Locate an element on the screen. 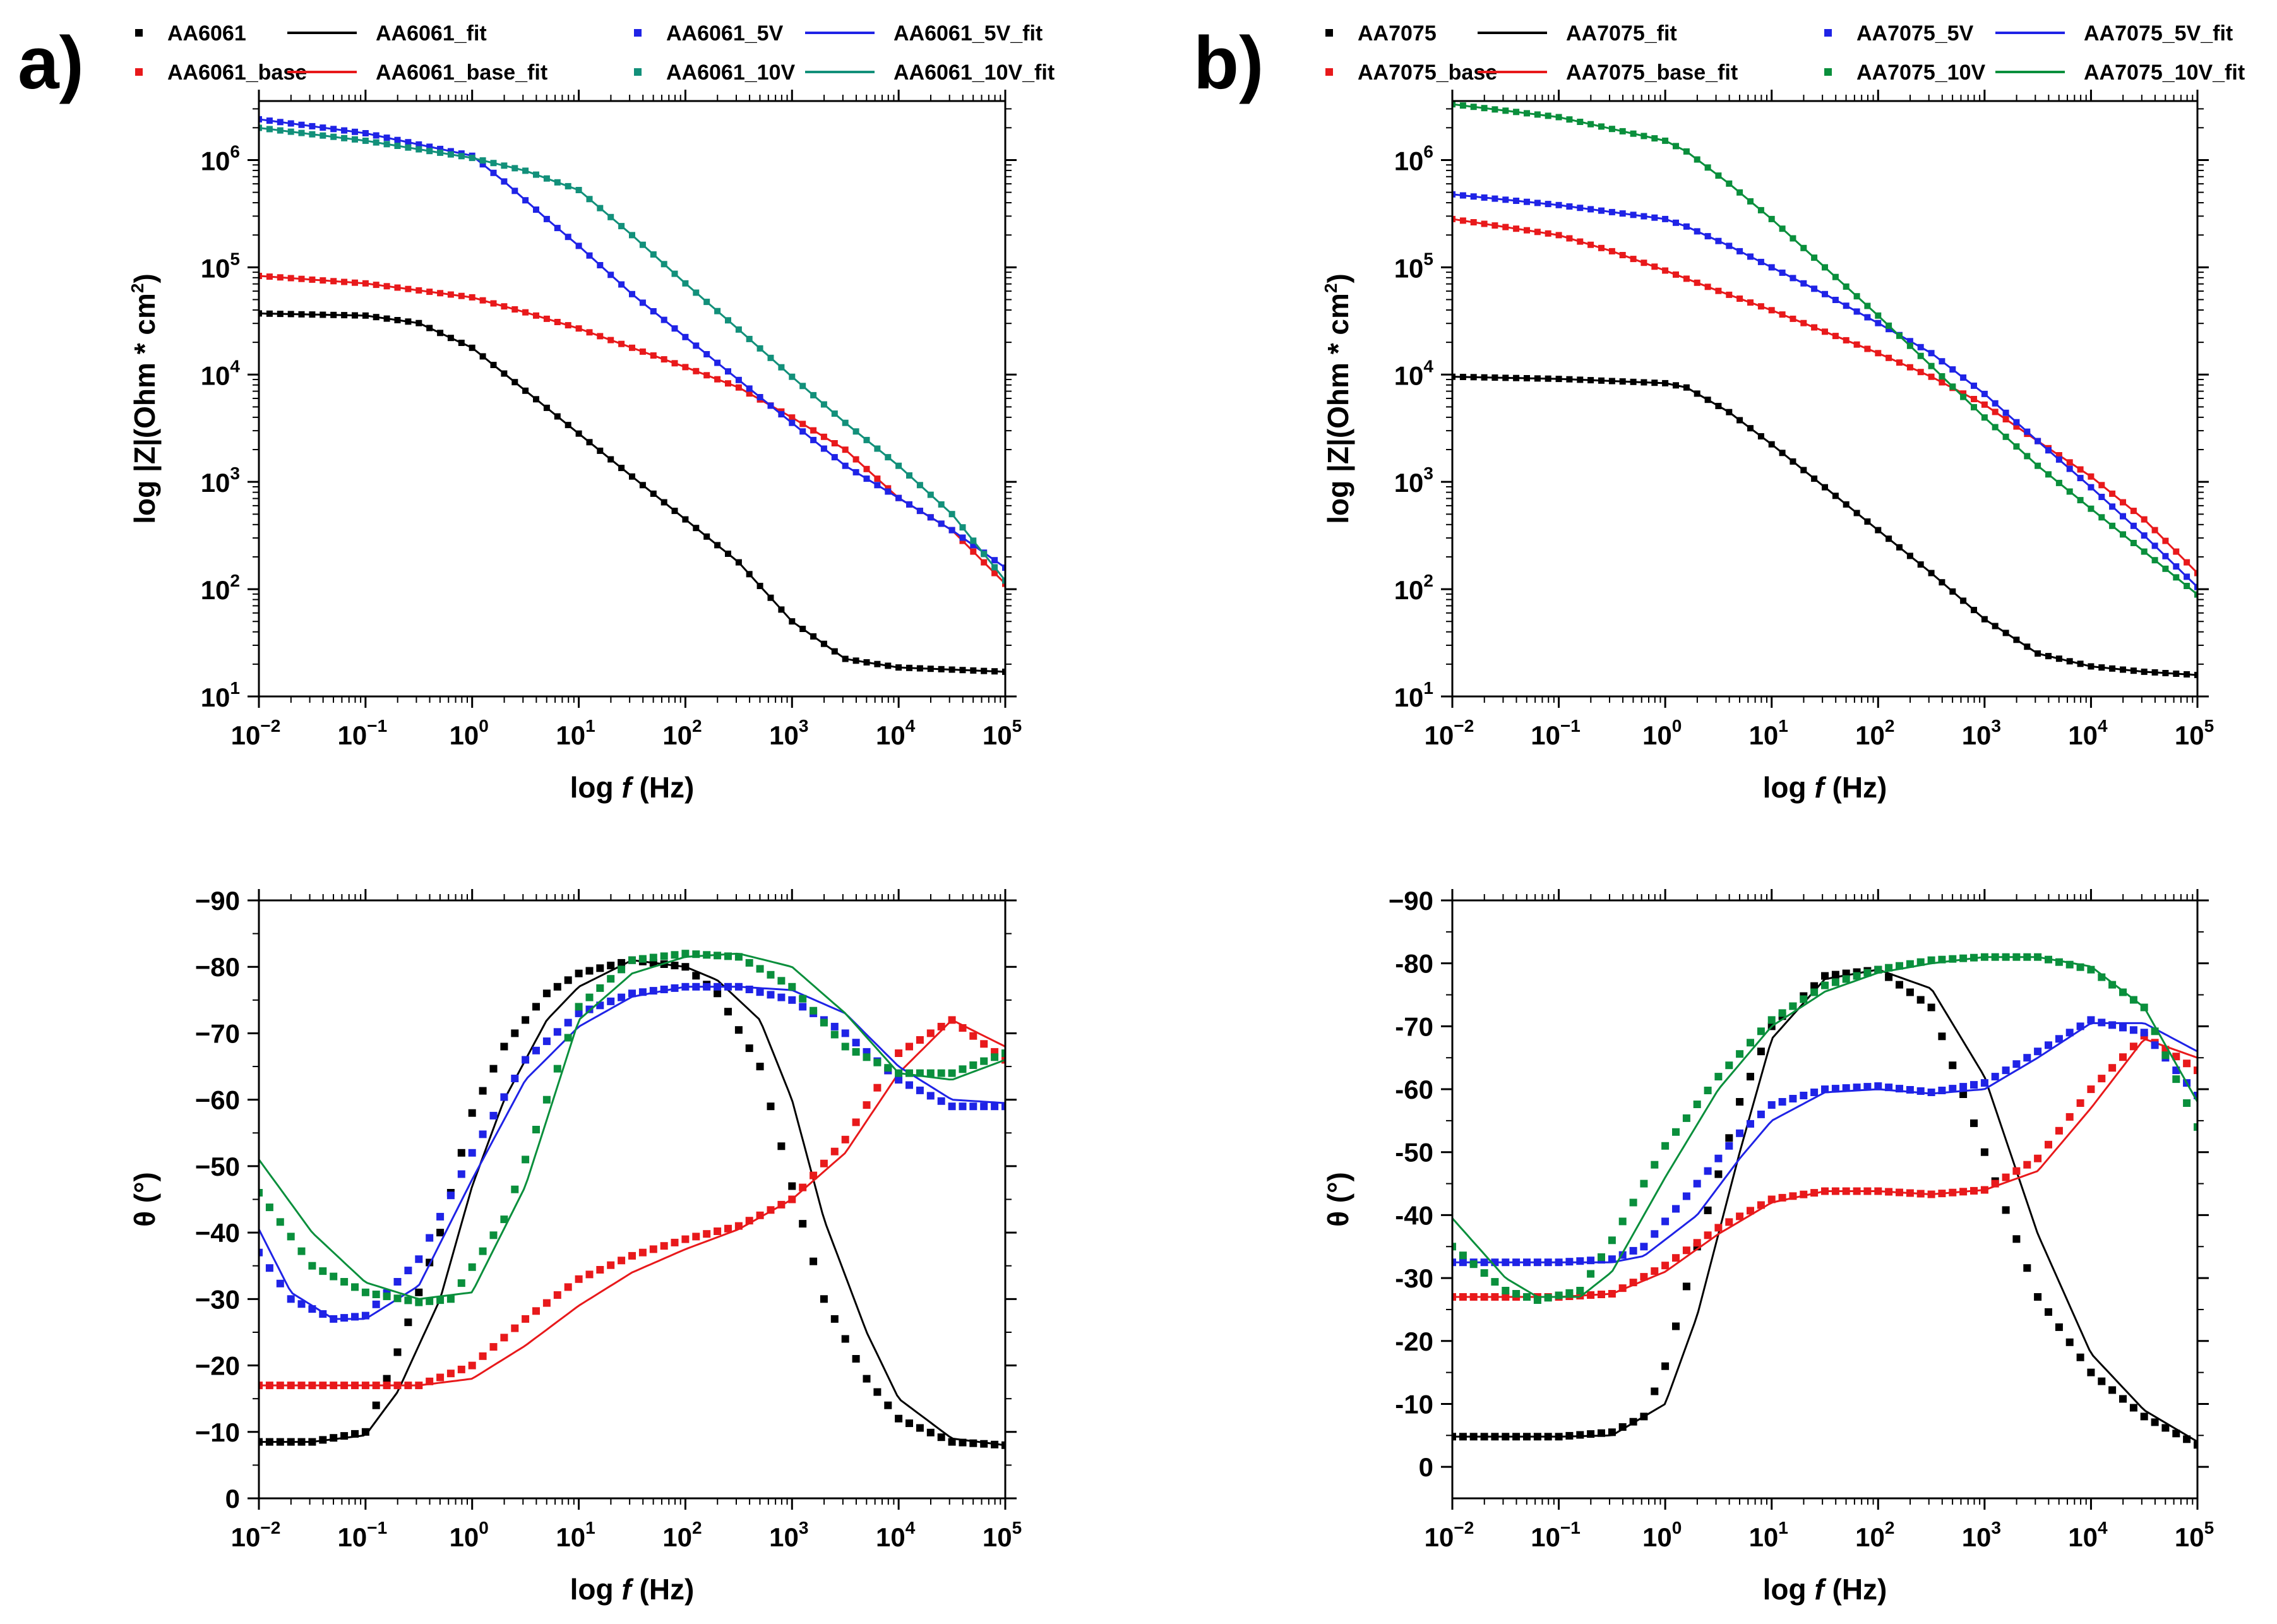  legend-entry-aa6061-5v-fit: AA6061_5V_fit is located at coordinates (924, 33).